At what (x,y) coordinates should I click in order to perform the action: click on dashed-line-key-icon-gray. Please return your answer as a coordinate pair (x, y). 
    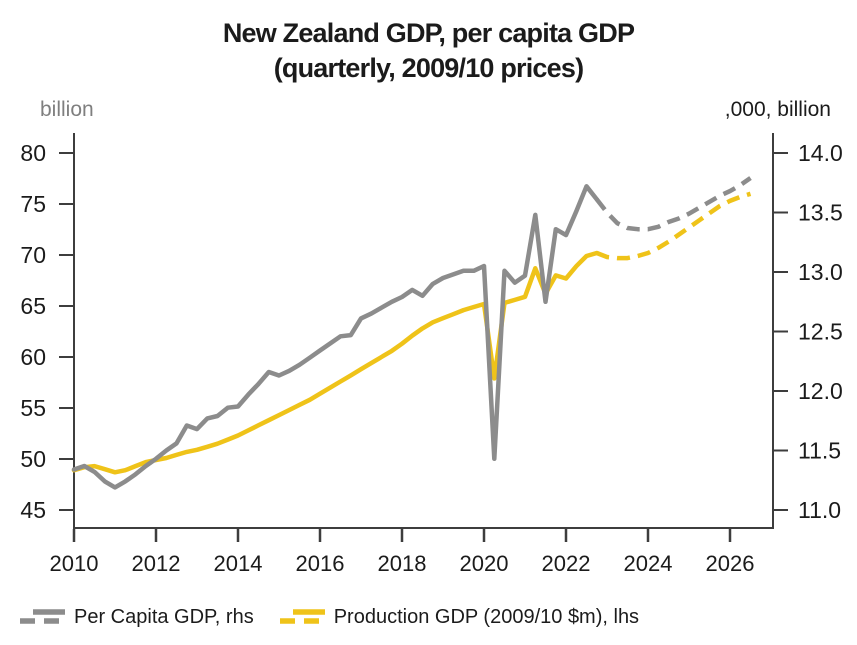
    Looking at the image, I should click on (43, 616).